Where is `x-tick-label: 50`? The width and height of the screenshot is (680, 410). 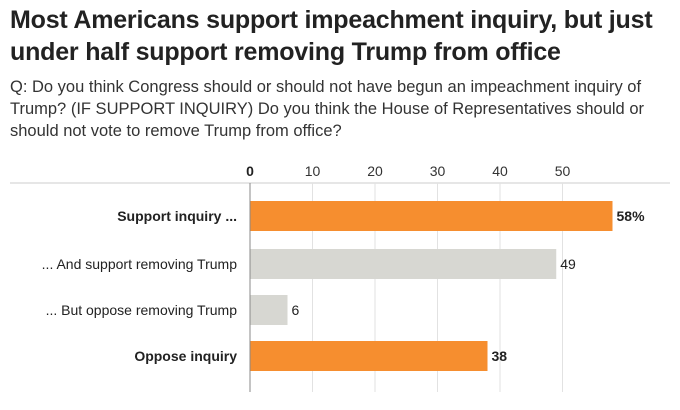 x-tick-label: 50 is located at coordinates (563, 171).